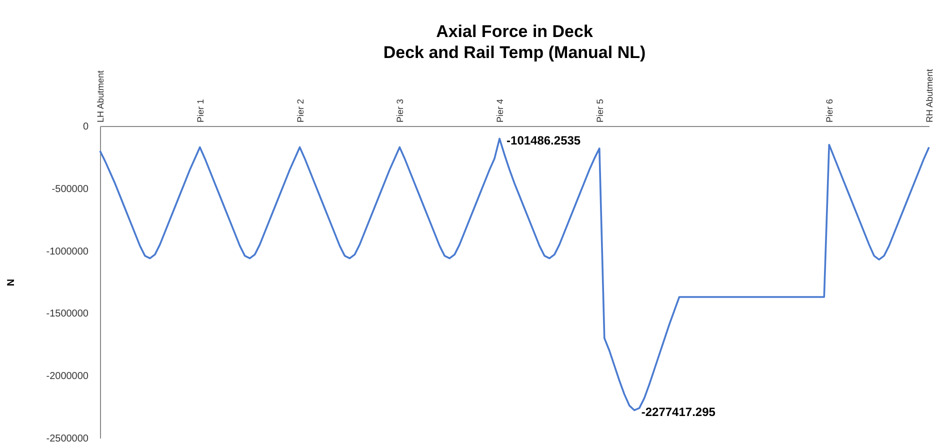  Describe the element at coordinates (101, 96) in the screenshot. I see `x-tick-label: LH Abutment` at that location.